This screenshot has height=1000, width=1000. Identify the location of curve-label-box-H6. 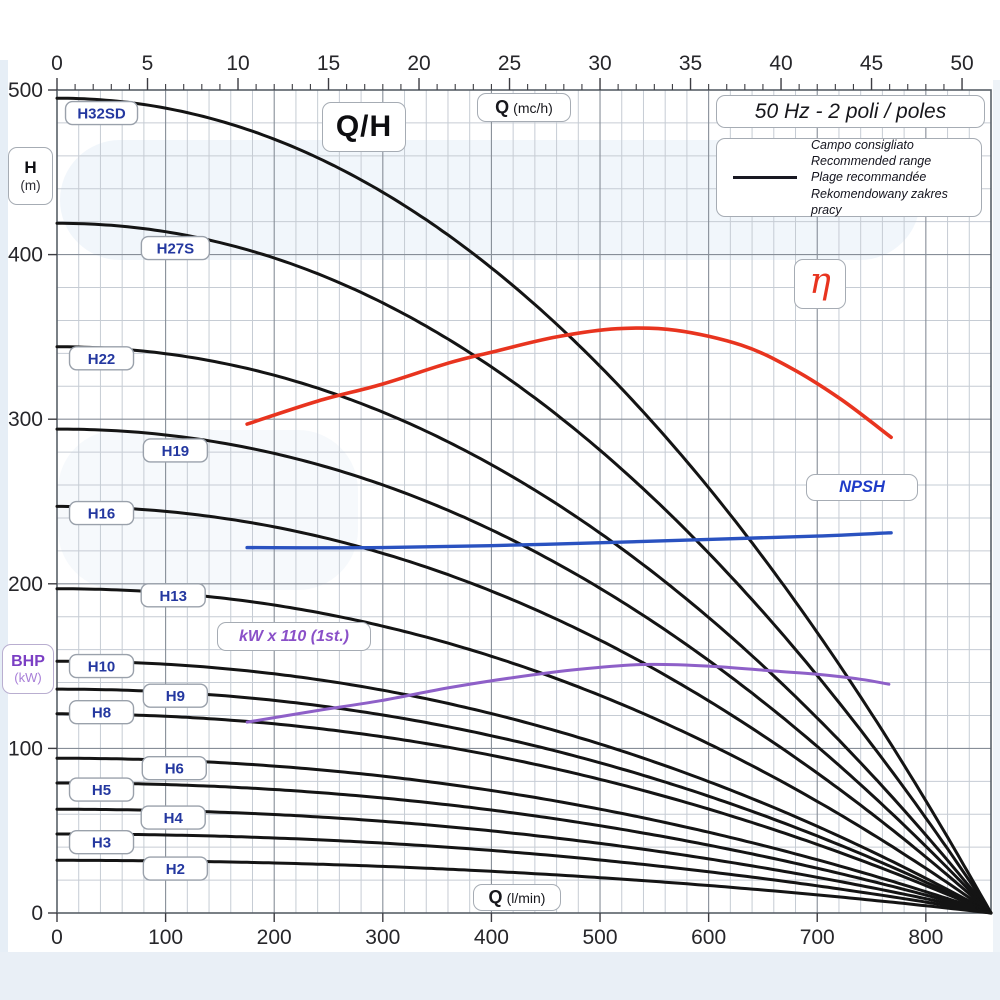
(174, 768).